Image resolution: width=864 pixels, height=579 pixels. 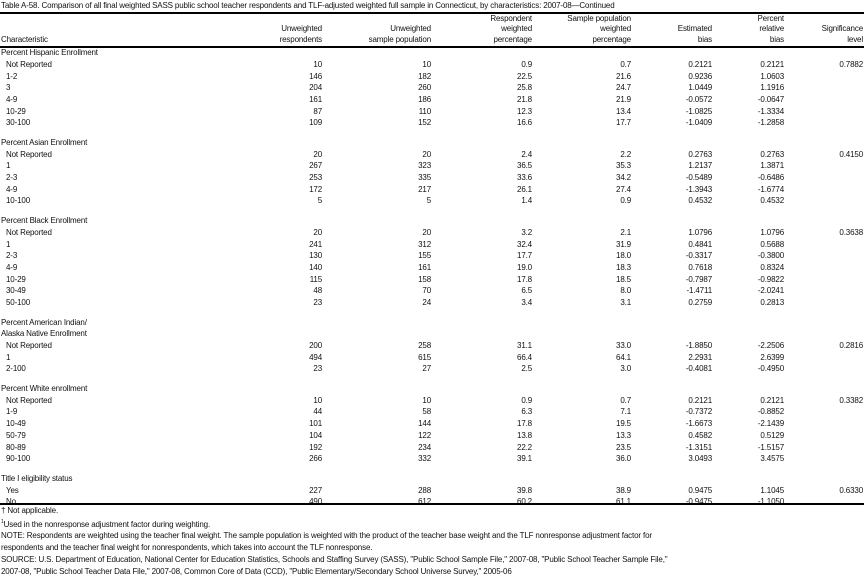 I want to click on cell-unweighted-respondents: 490, so click(x=315, y=502).